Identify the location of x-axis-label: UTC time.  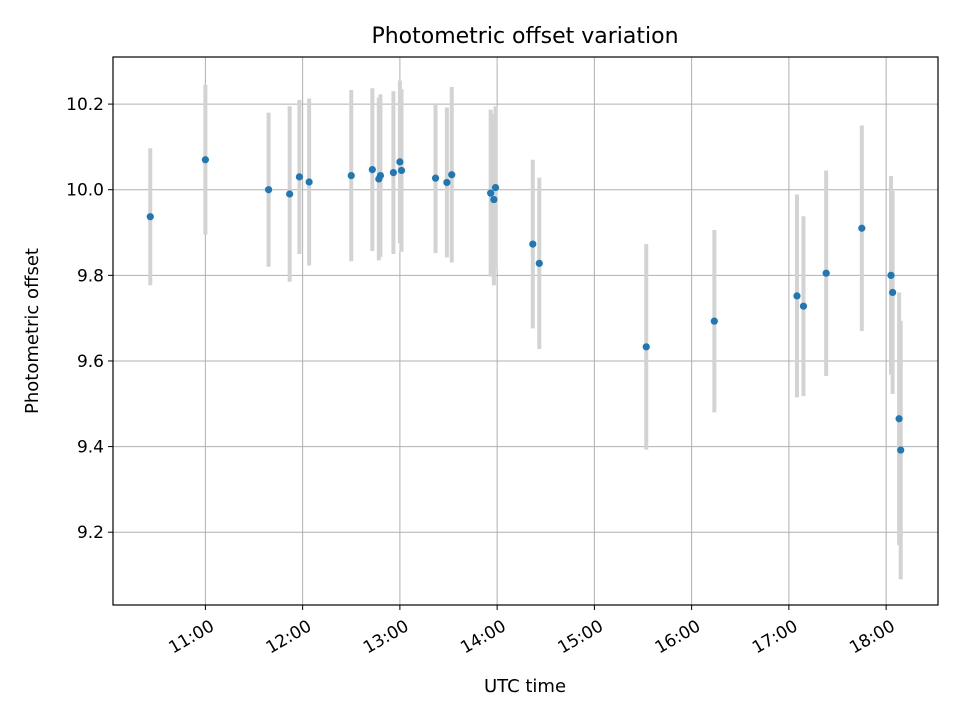
(525, 686).